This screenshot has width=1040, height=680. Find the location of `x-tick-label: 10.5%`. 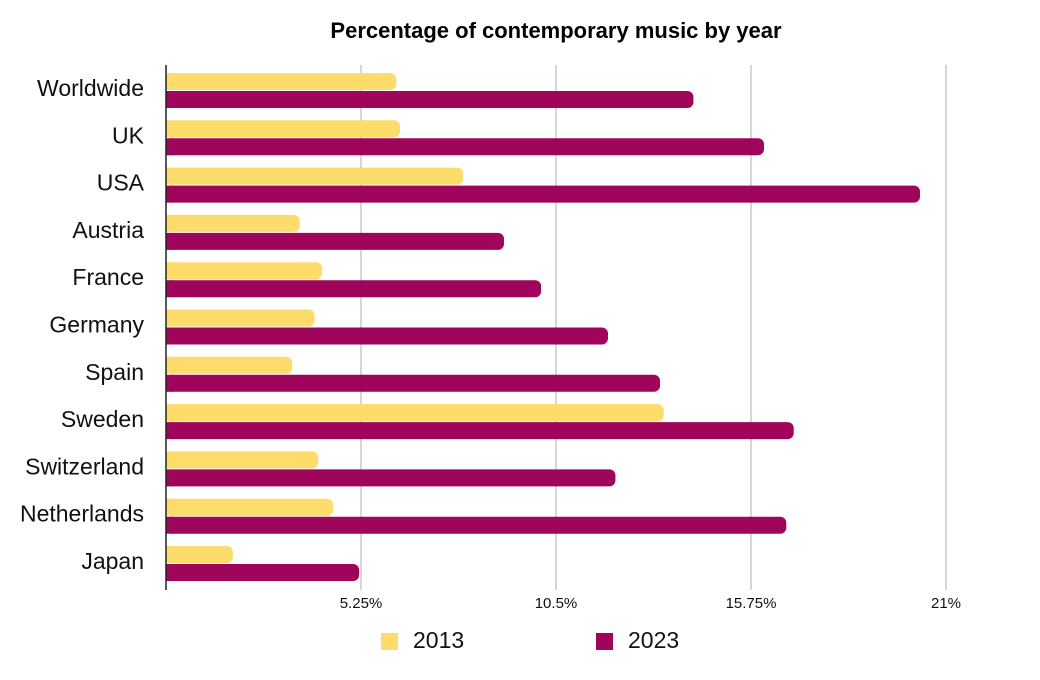

x-tick-label: 10.5% is located at coordinates (556, 603).